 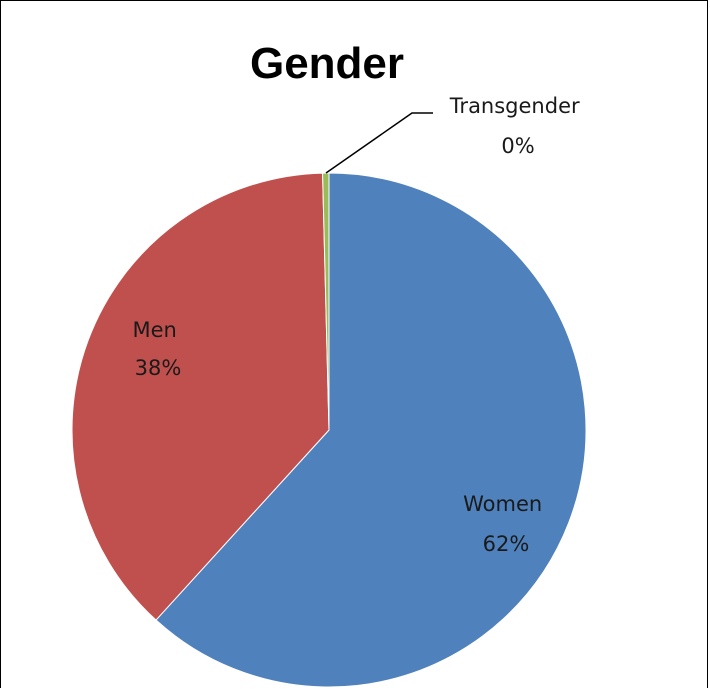 What do you see at coordinates (154, 330) in the screenshot?
I see `slice-name-men: Men` at bounding box center [154, 330].